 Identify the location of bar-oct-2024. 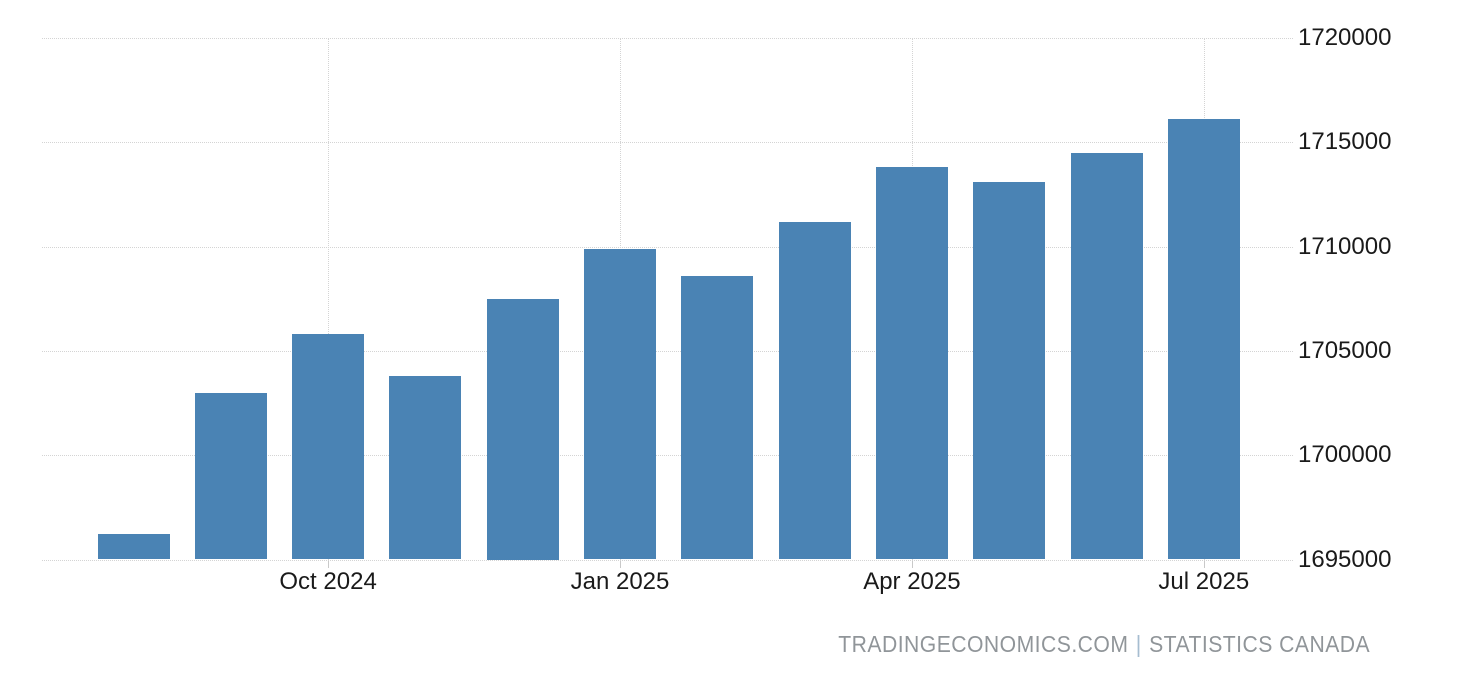
(328, 447).